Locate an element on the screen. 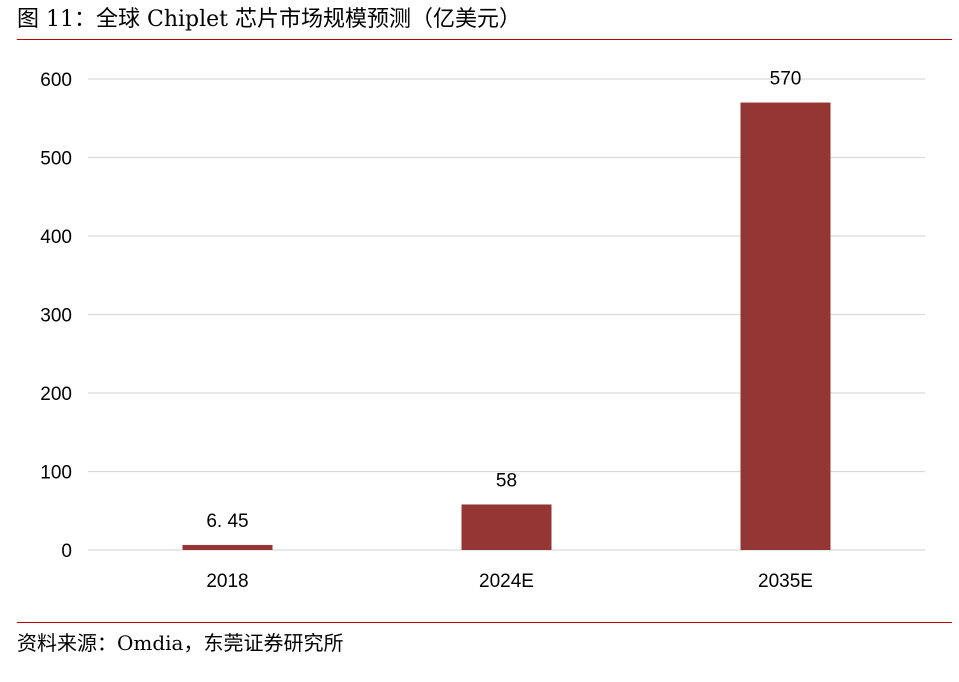 This screenshot has height=682, width=959. y-tick-label-500: 500 is located at coordinates (56, 159).